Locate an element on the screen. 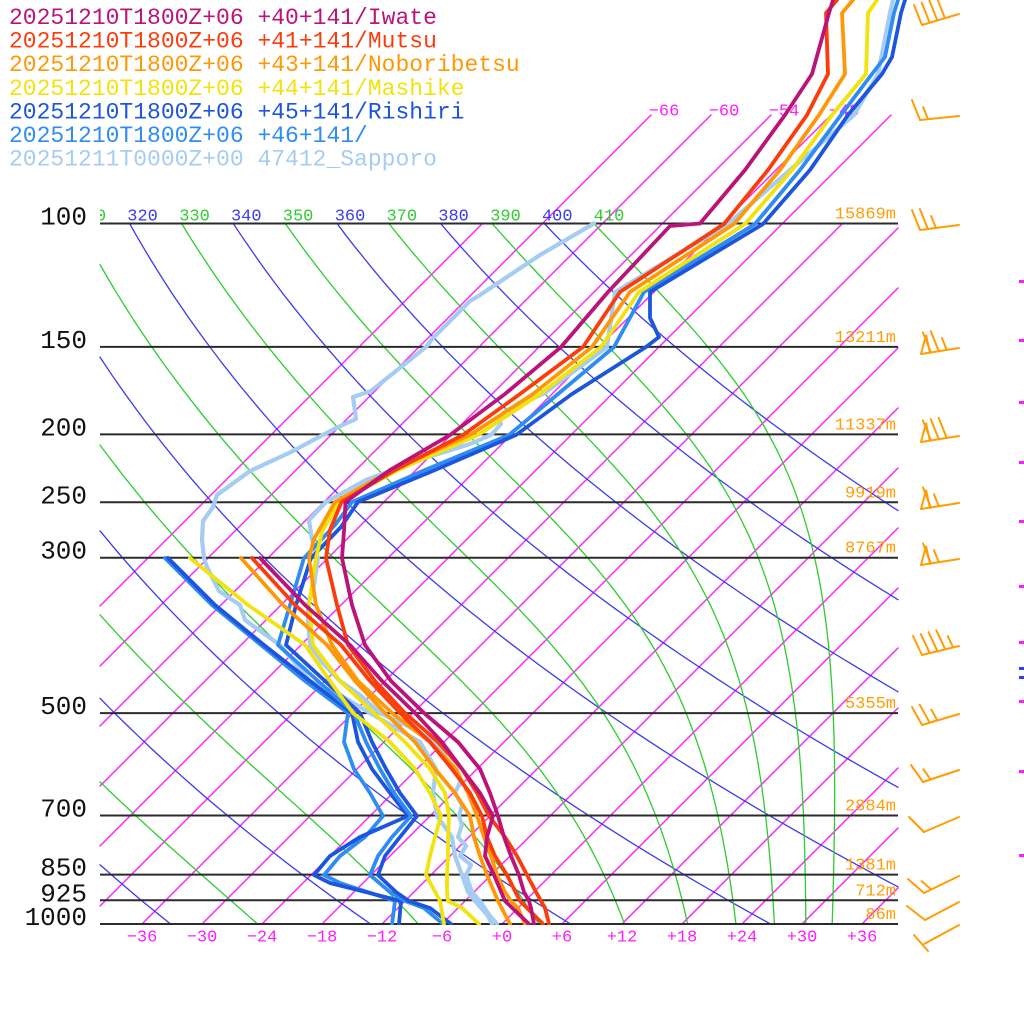  svg-text: −30 is located at coordinates (202, 938).